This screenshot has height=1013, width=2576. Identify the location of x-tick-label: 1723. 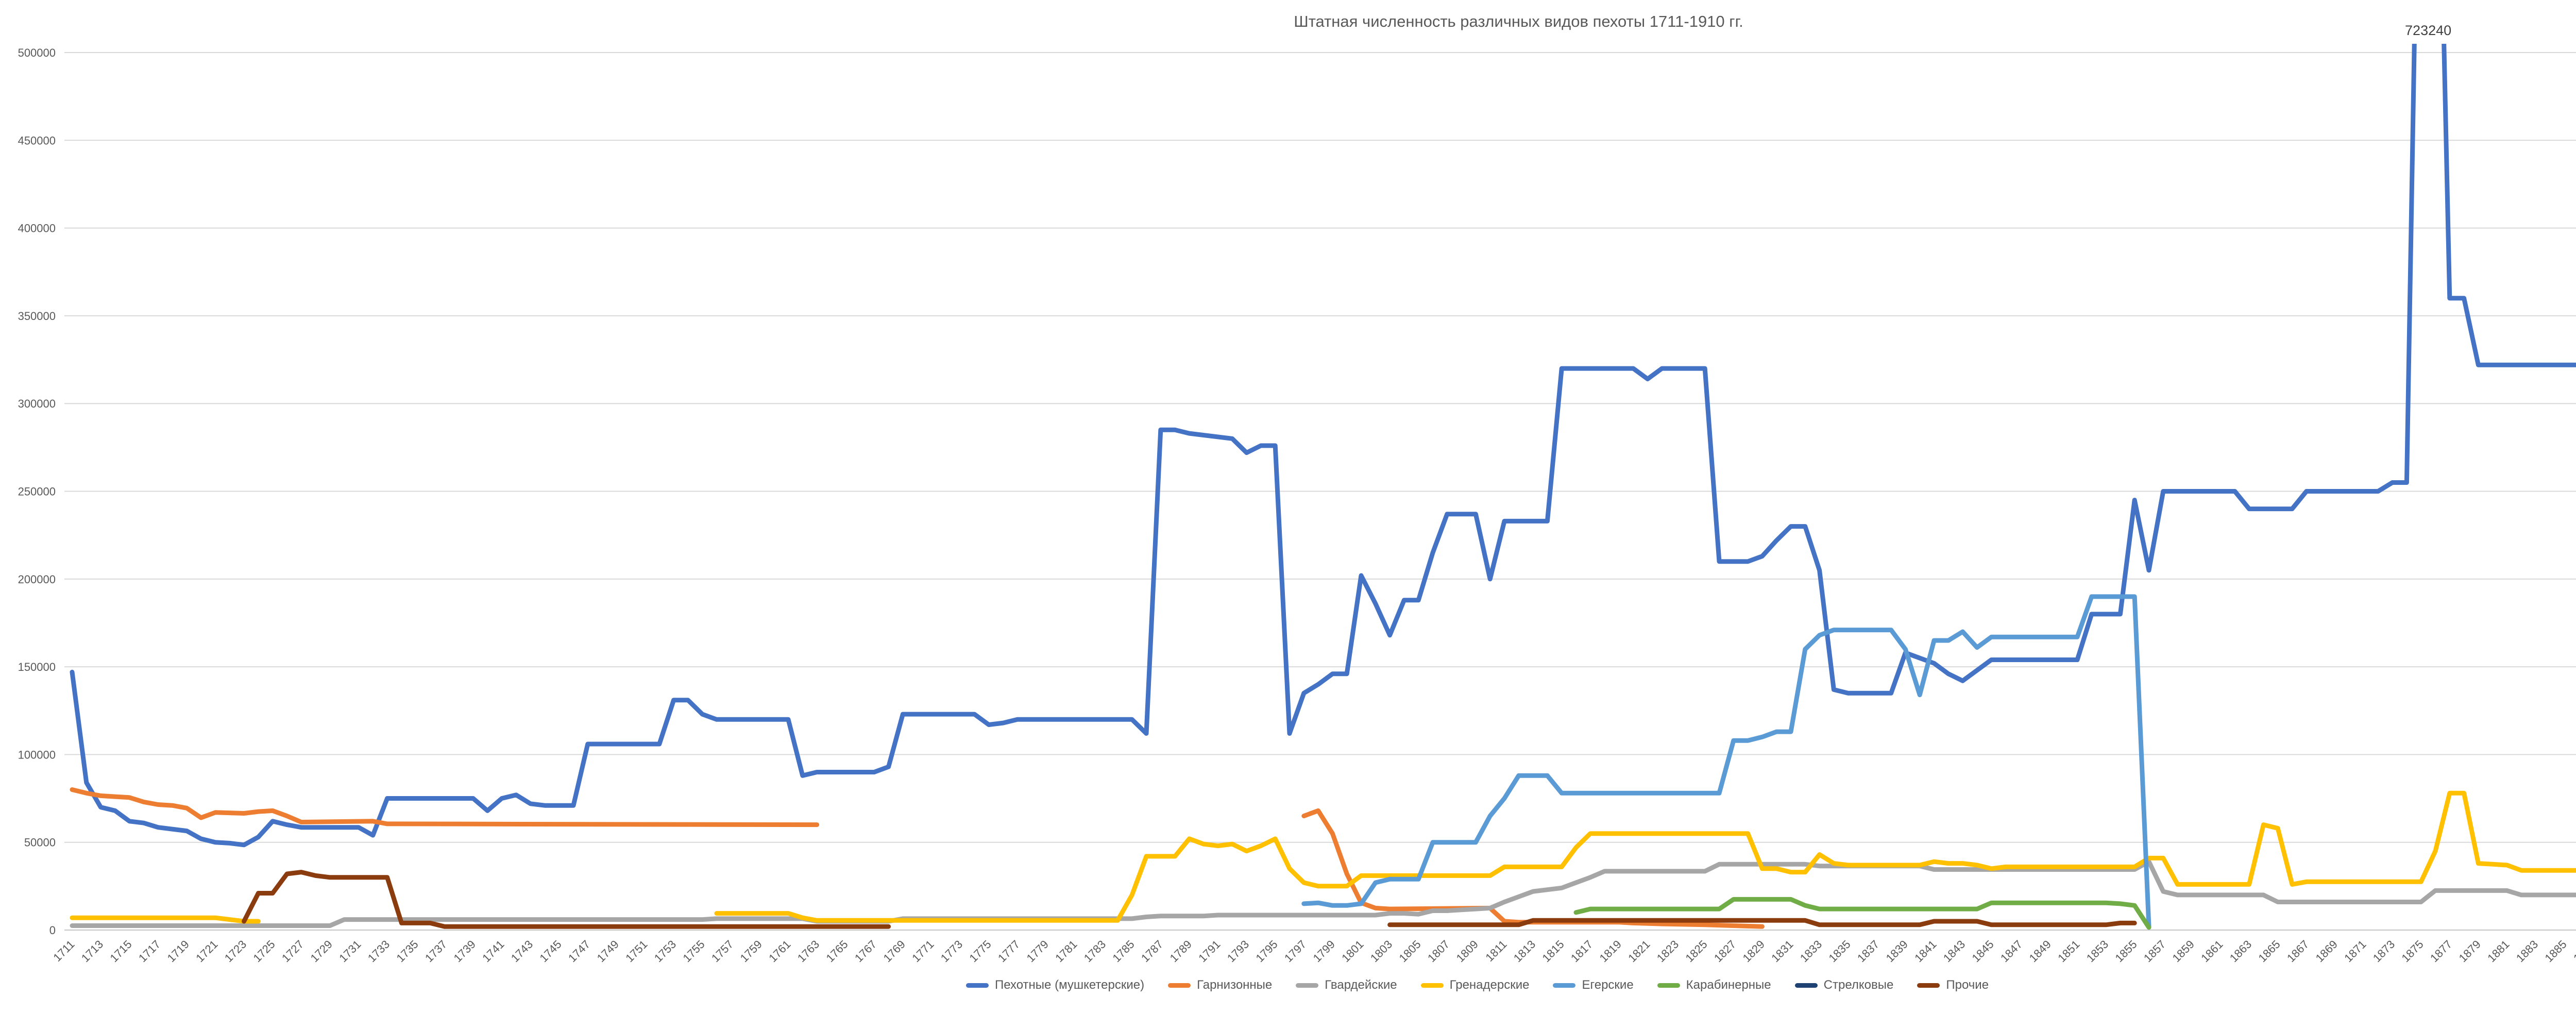
(235, 951).